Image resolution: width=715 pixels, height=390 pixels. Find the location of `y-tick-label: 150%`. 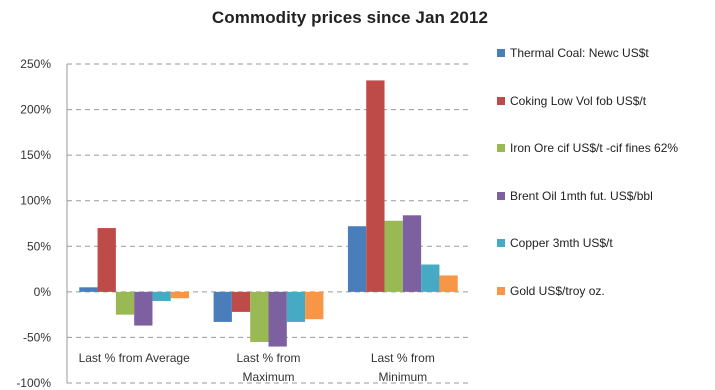

y-tick-label: 150% is located at coordinates (35, 155).